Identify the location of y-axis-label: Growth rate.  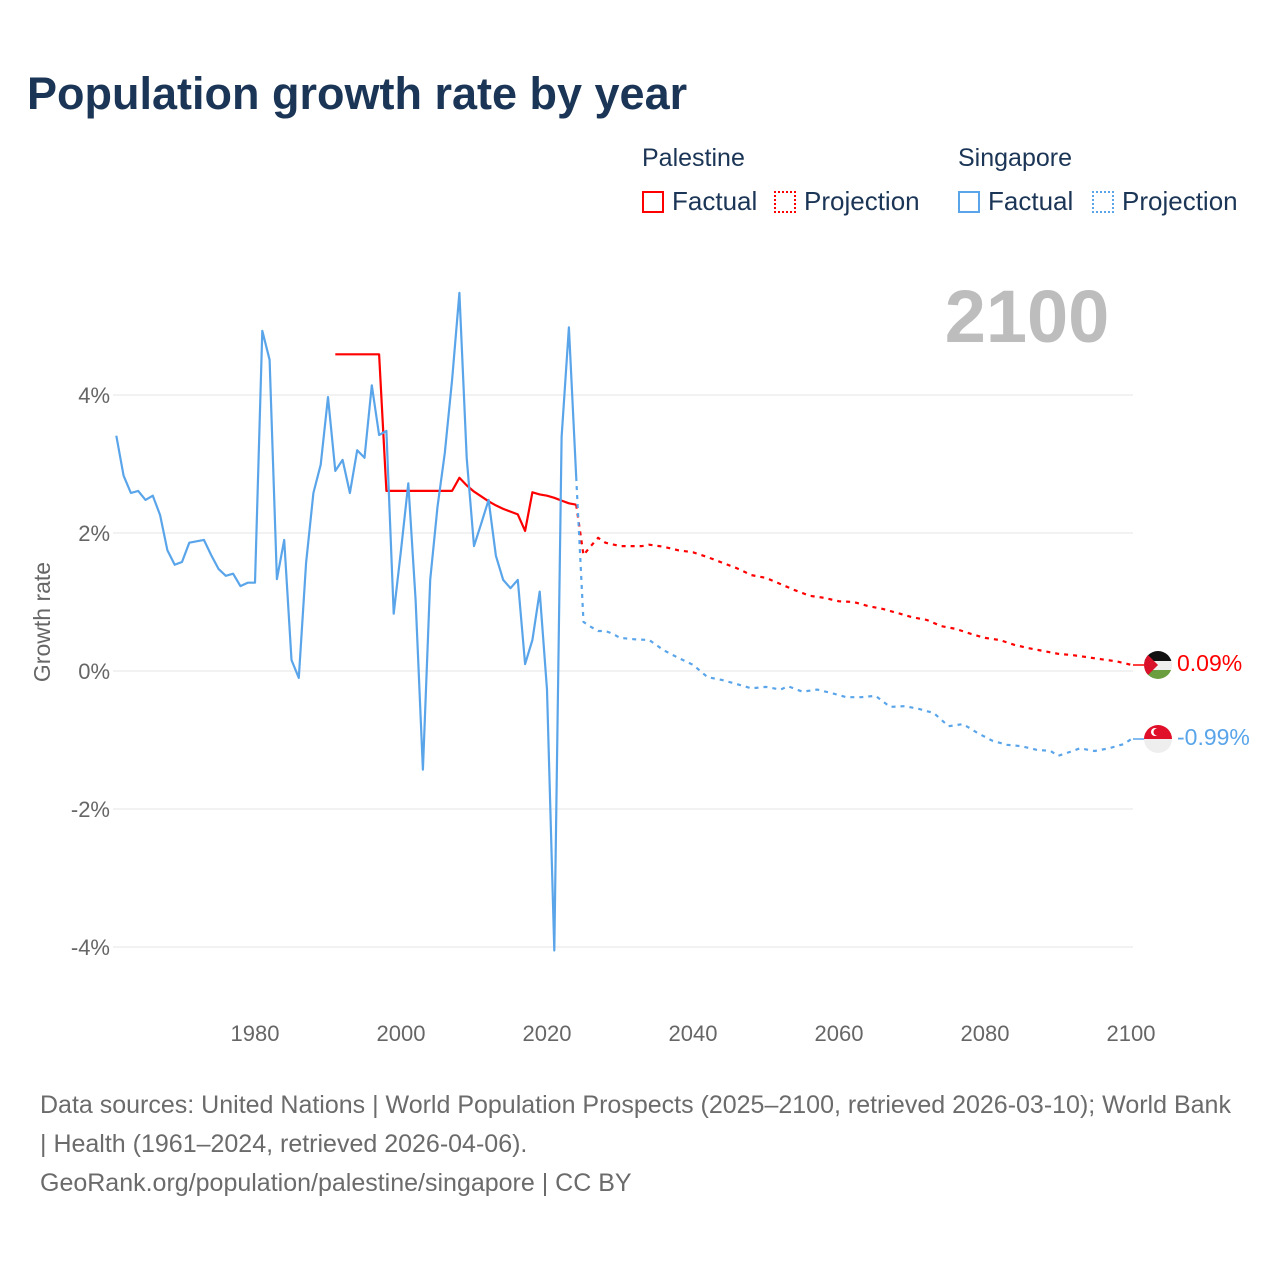
(42, 622).